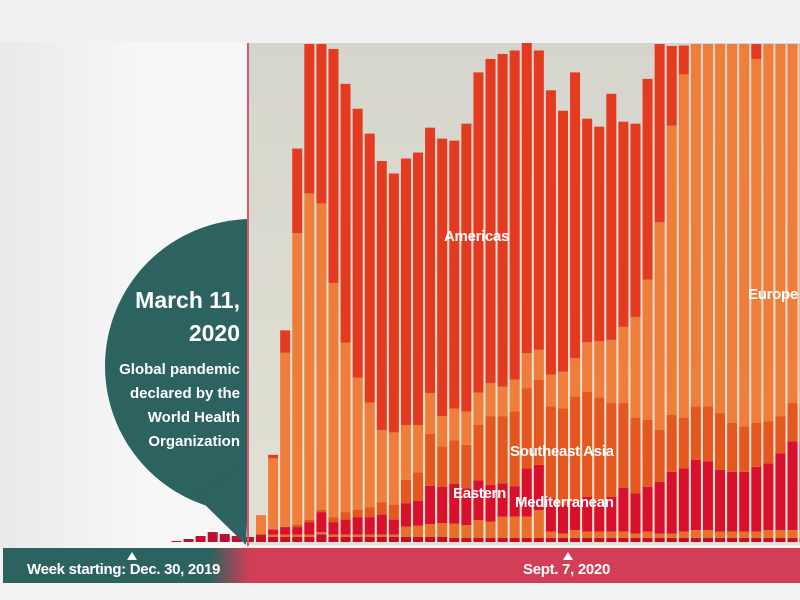 The width and height of the screenshot is (800, 600). Describe the element at coordinates (400, 21) in the screenshot. I see `top-band` at that location.